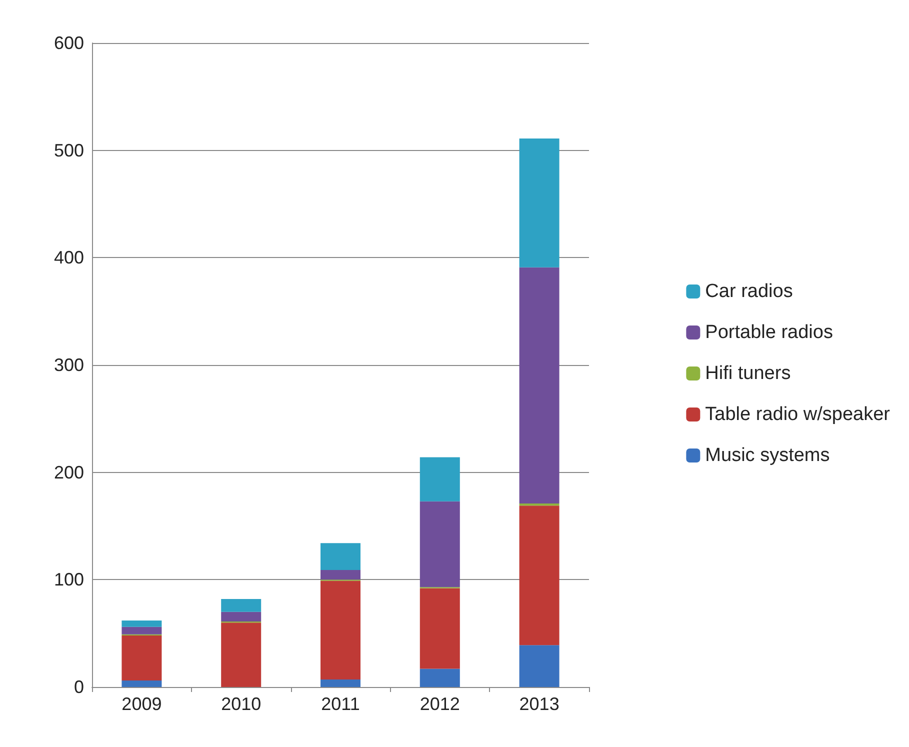  I want to click on y-tick-label: 100, so click(69, 580).